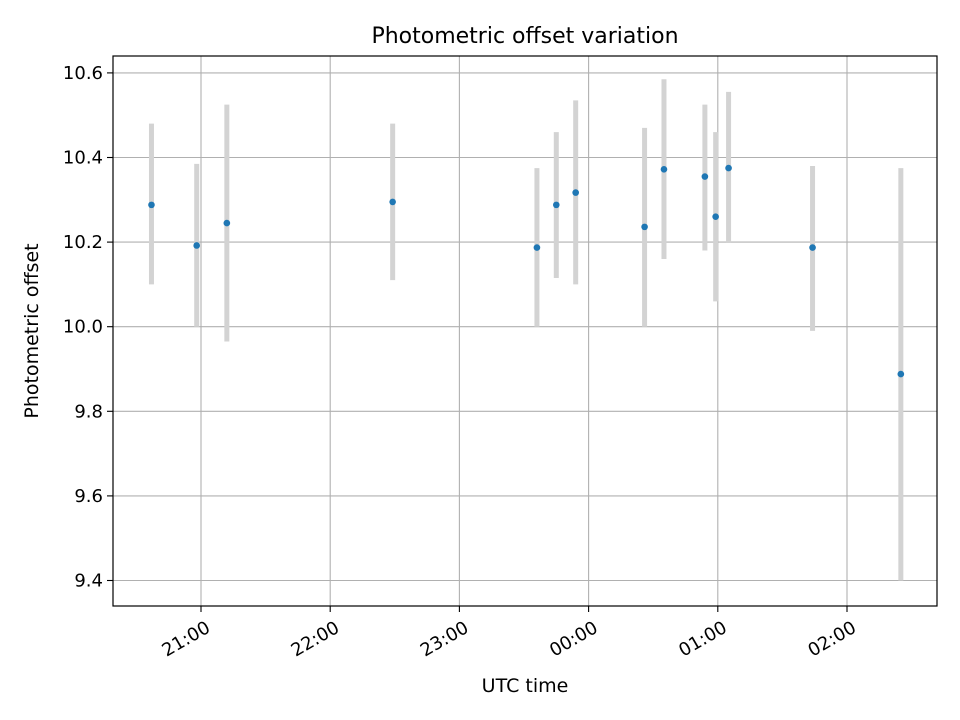  Describe the element at coordinates (83, 242) in the screenshot. I see `y-tick-label: 10.2` at that location.